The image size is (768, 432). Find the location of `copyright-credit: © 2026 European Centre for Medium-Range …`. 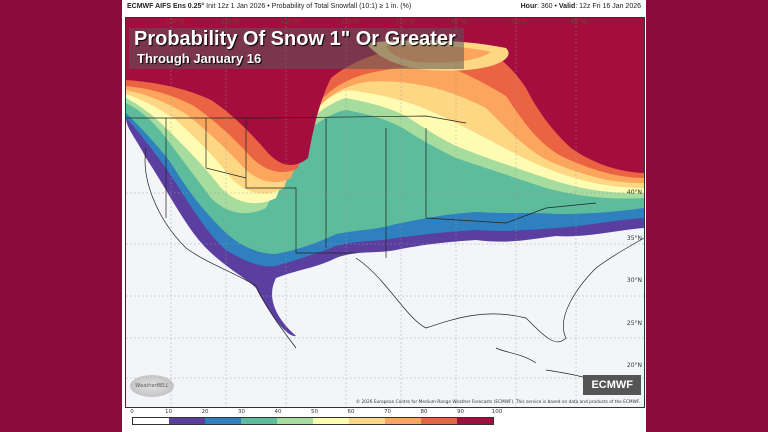

copyright-credit: © 2026 European Centre for Medium-Range … is located at coordinates (497, 402).